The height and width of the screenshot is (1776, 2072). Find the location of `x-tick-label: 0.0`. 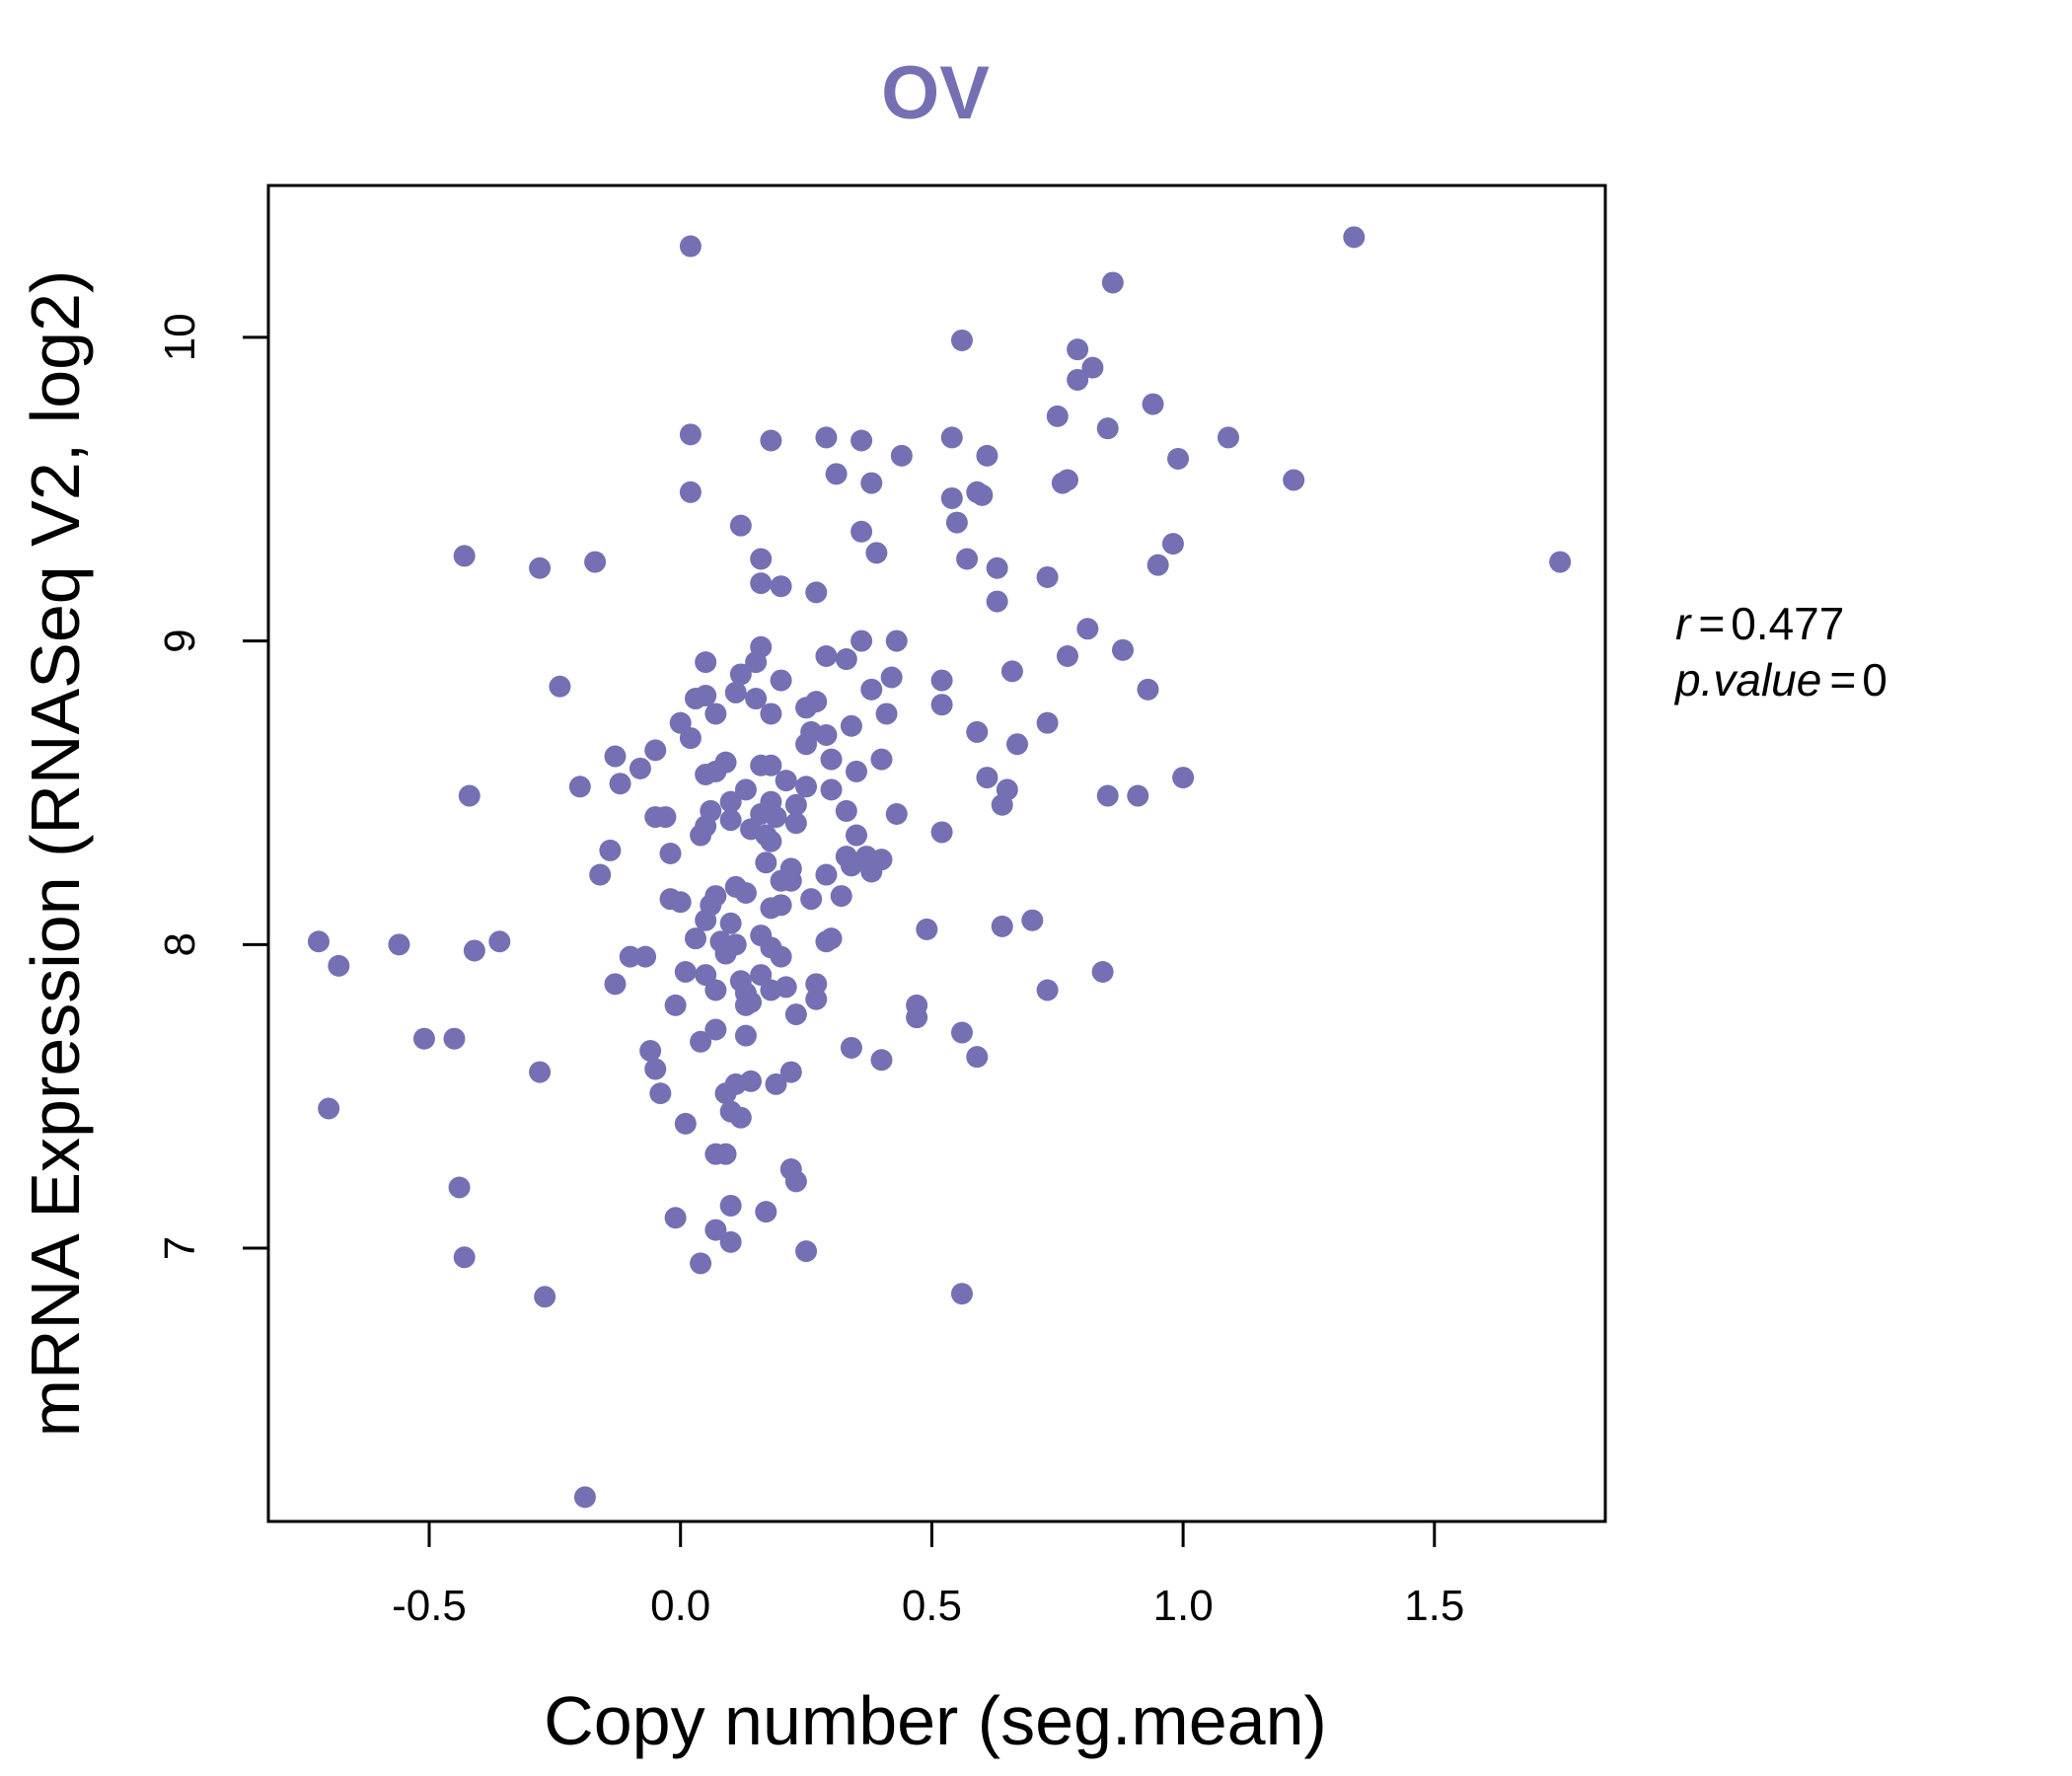

x-tick-label: 0.0 is located at coordinates (680, 1606).